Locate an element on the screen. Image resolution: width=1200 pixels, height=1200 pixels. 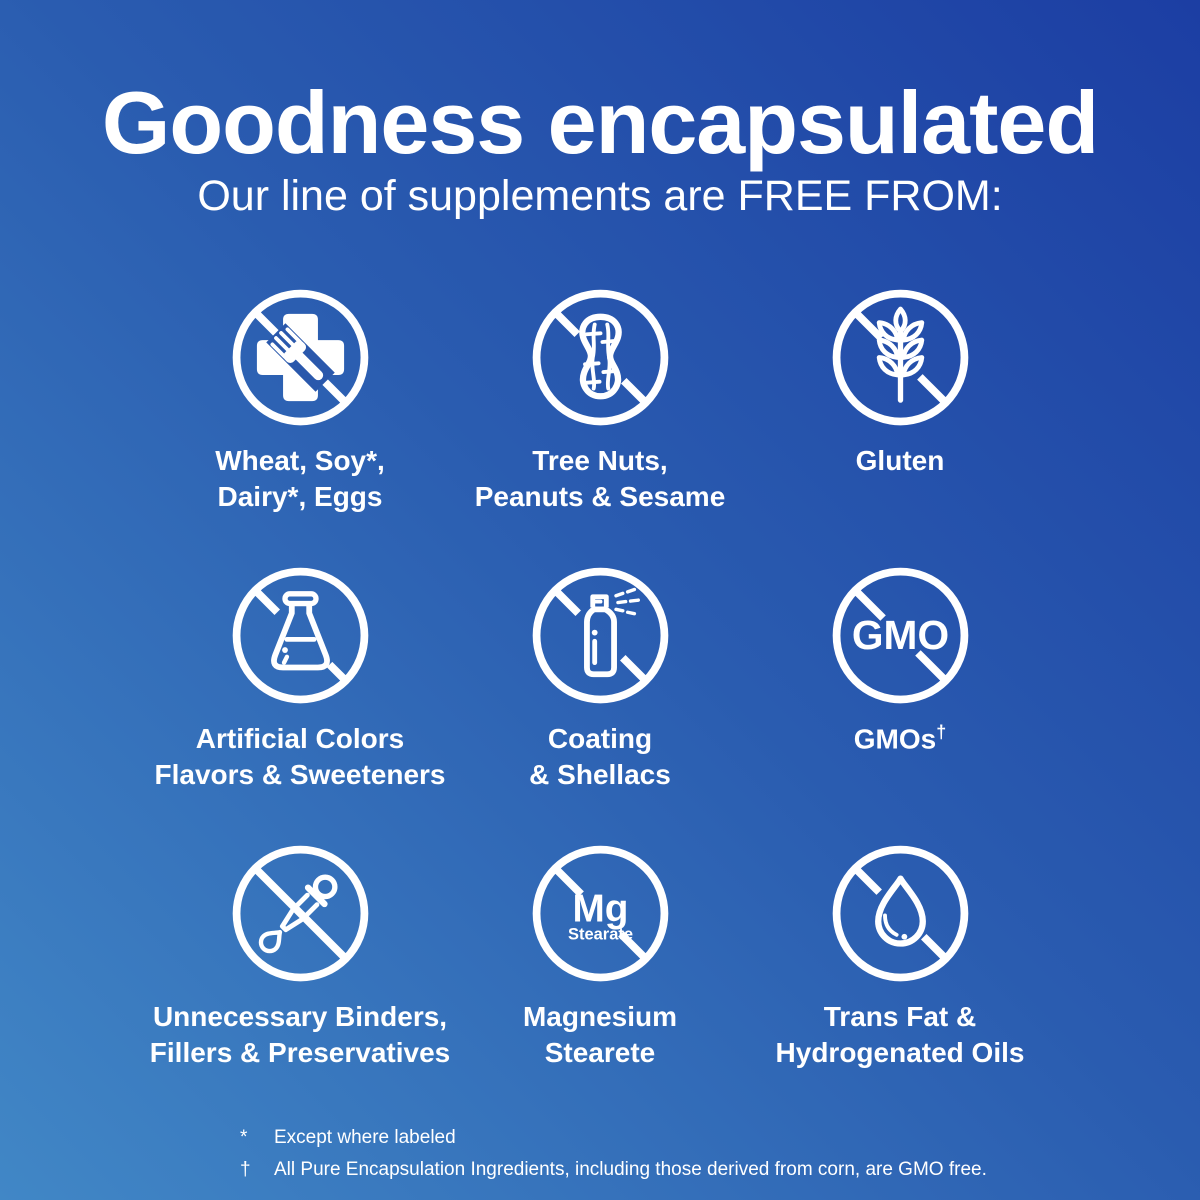
no-dropper-icon is located at coordinates (300, 913).